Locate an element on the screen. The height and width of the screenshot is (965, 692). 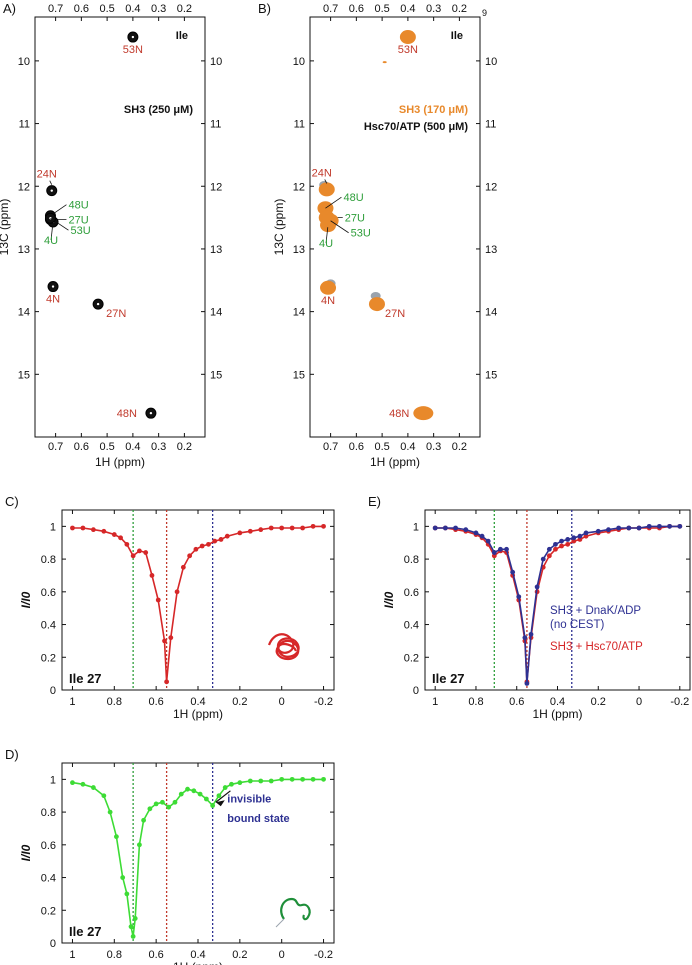
callout-arrow-line is located at coordinates (223, 796).